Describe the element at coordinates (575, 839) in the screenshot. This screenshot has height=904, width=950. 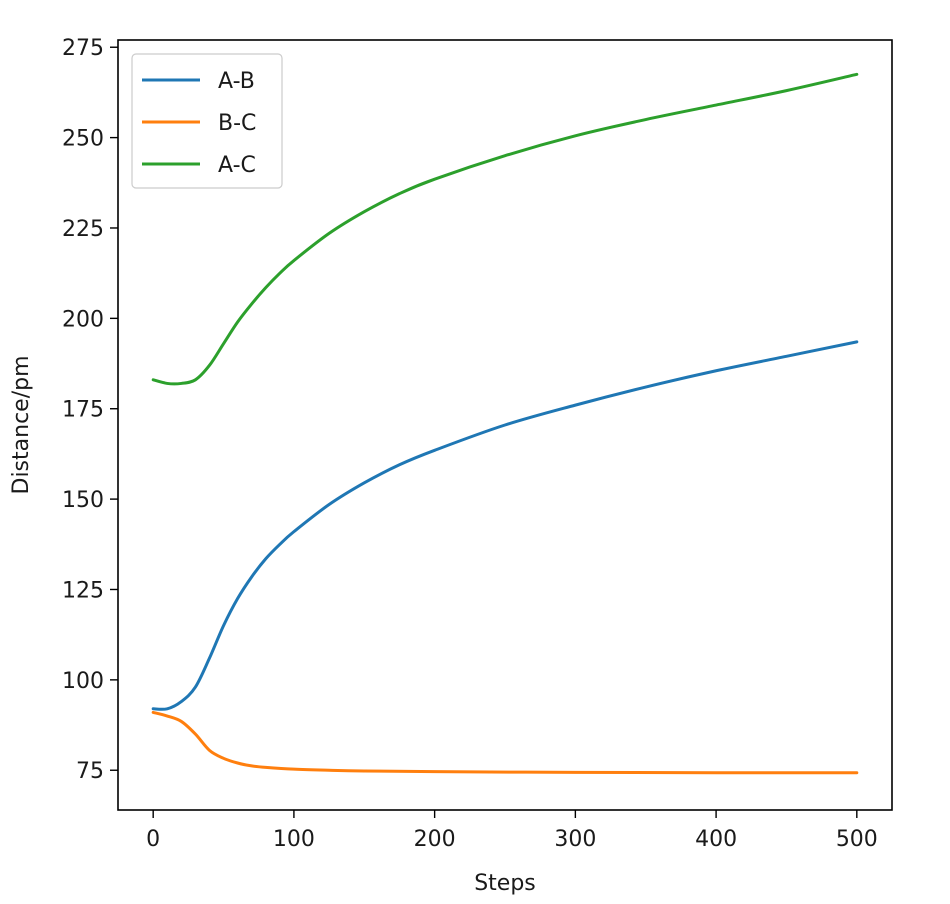
I see `x-tick-label: 300` at that location.